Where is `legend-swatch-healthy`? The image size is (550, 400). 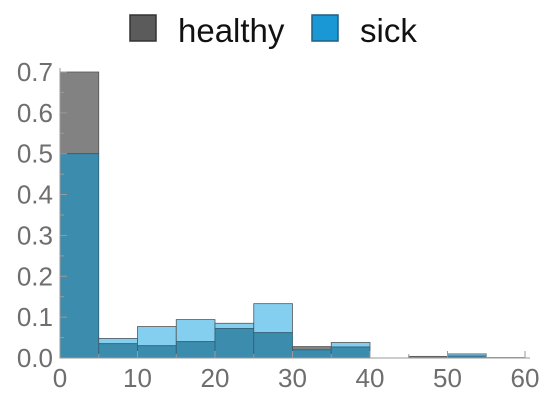
legend-swatch-healthy is located at coordinates (143, 28).